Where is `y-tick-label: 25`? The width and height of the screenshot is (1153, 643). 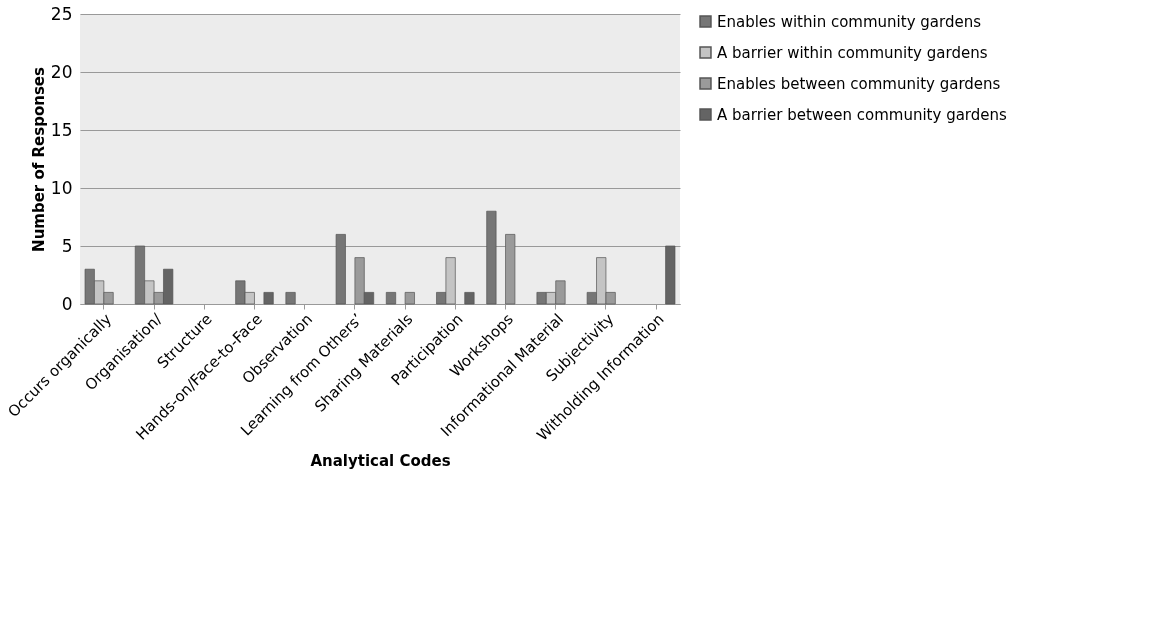 y-tick-label: 25 is located at coordinates (61, 13).